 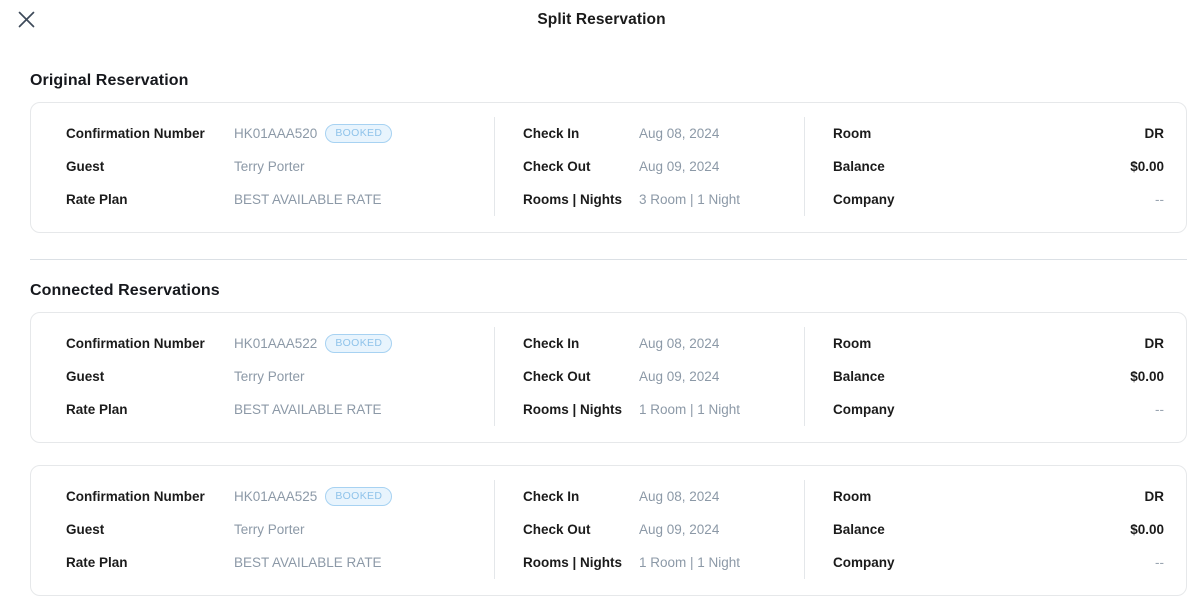 I want to click on close-button, so click(x=26, y=19).